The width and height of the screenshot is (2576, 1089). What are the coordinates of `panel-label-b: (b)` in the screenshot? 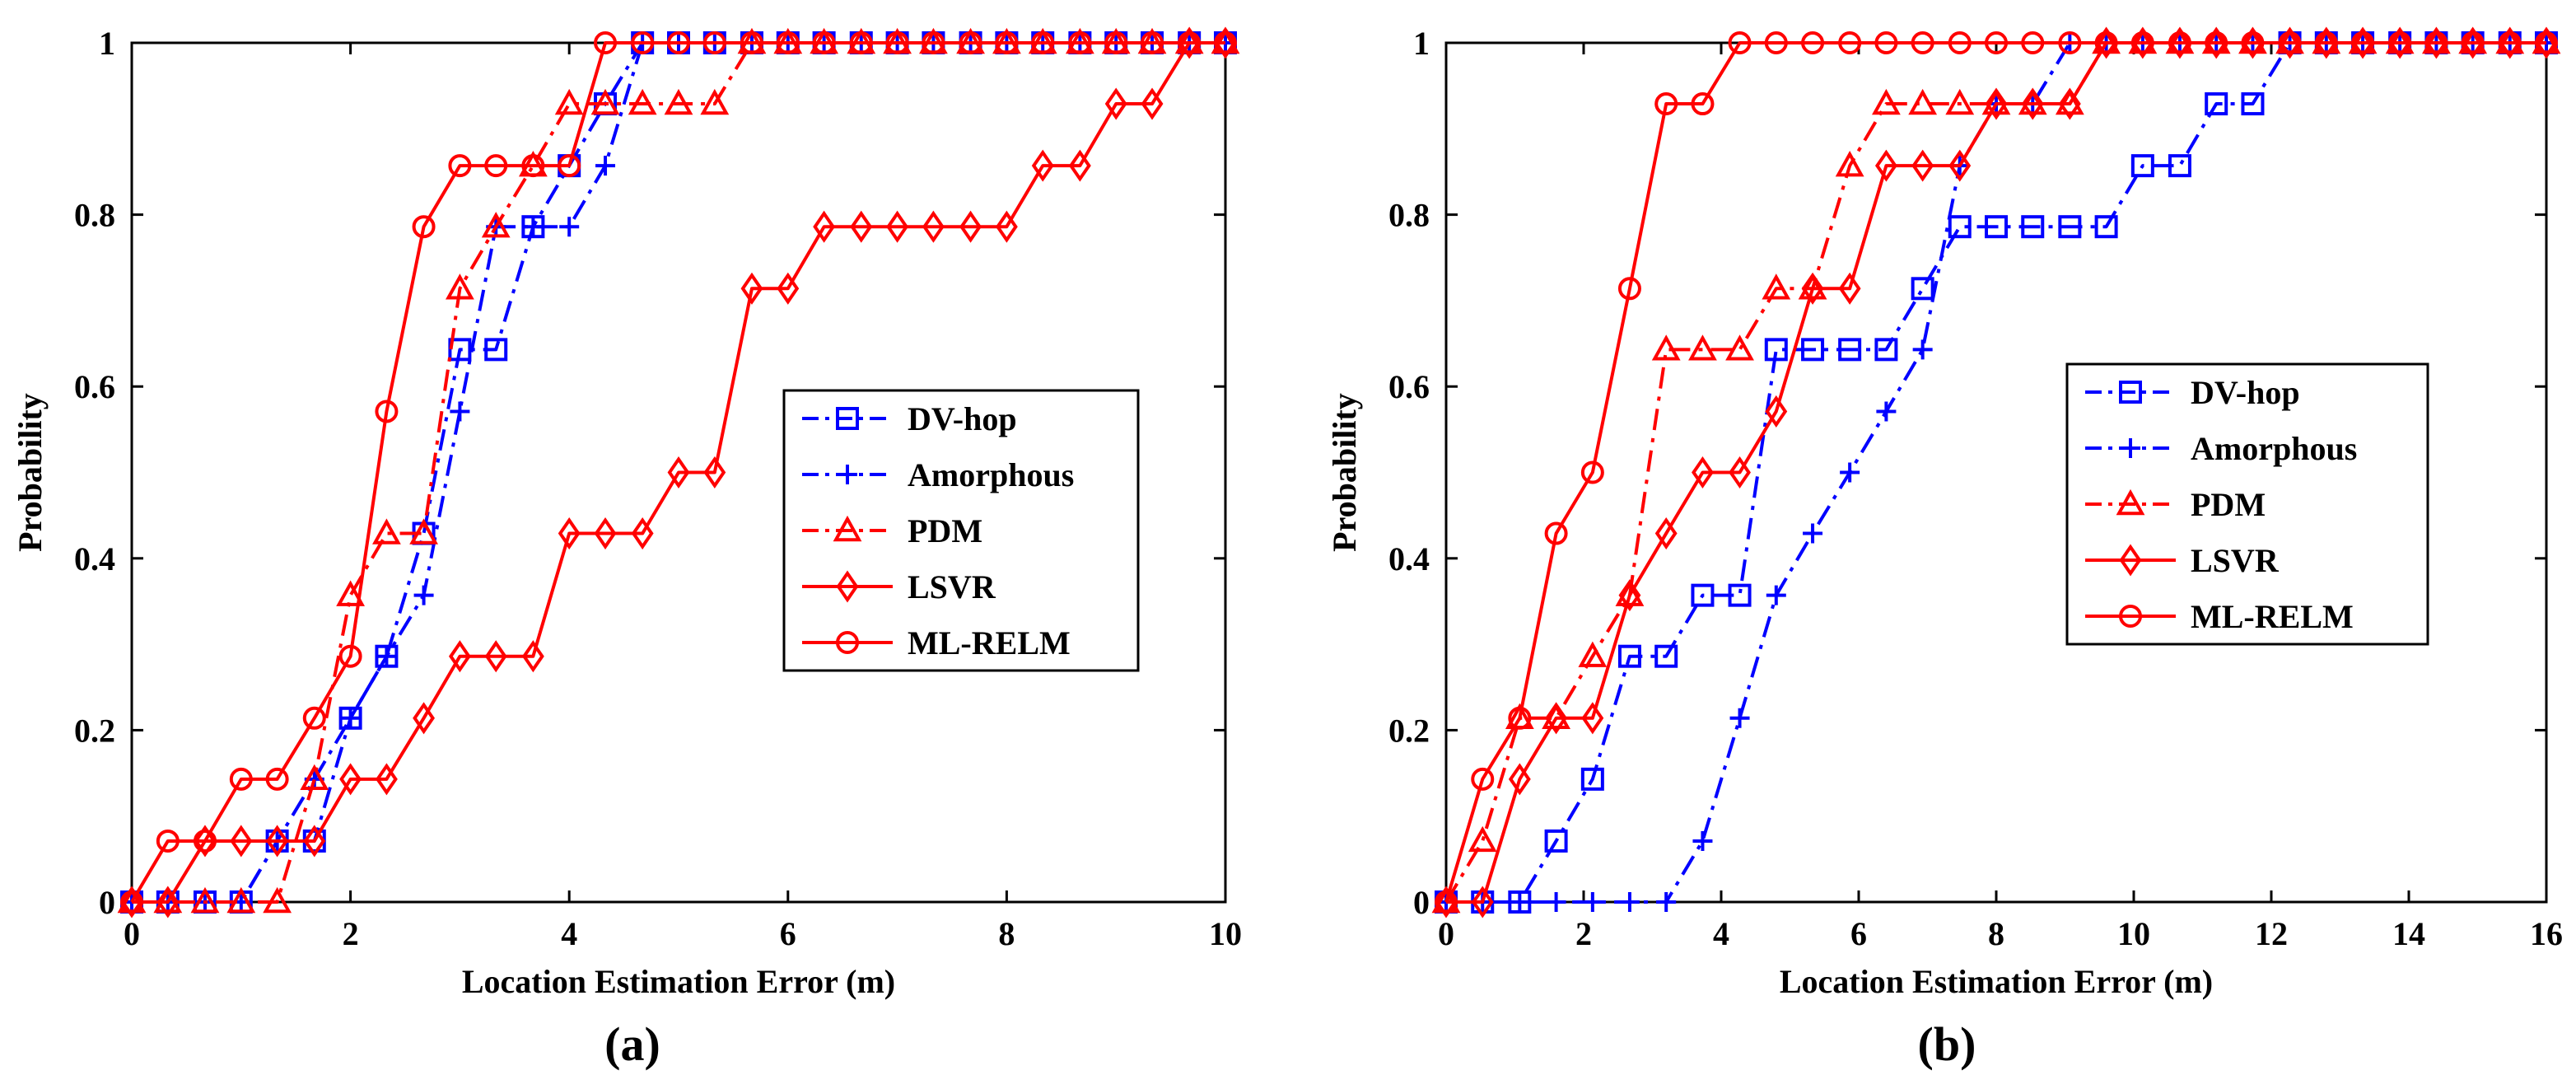 It's located at (1947, 1044).